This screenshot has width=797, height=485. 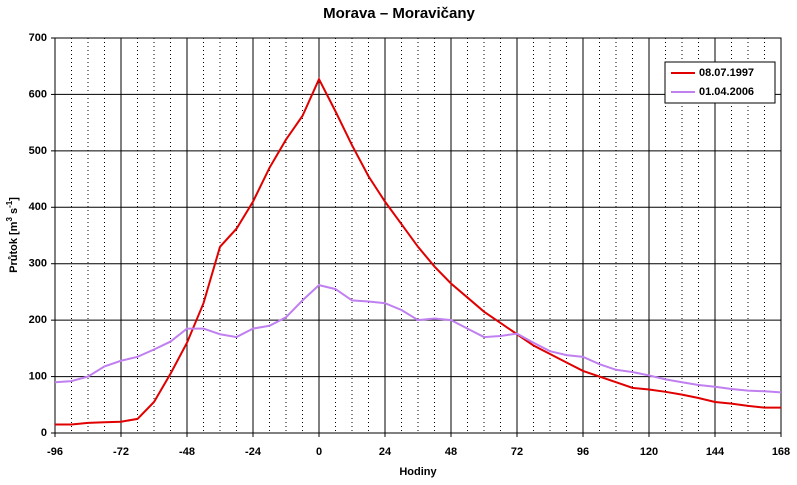 I want to click on x-tick-label: -96, so click(x=55, y=452).